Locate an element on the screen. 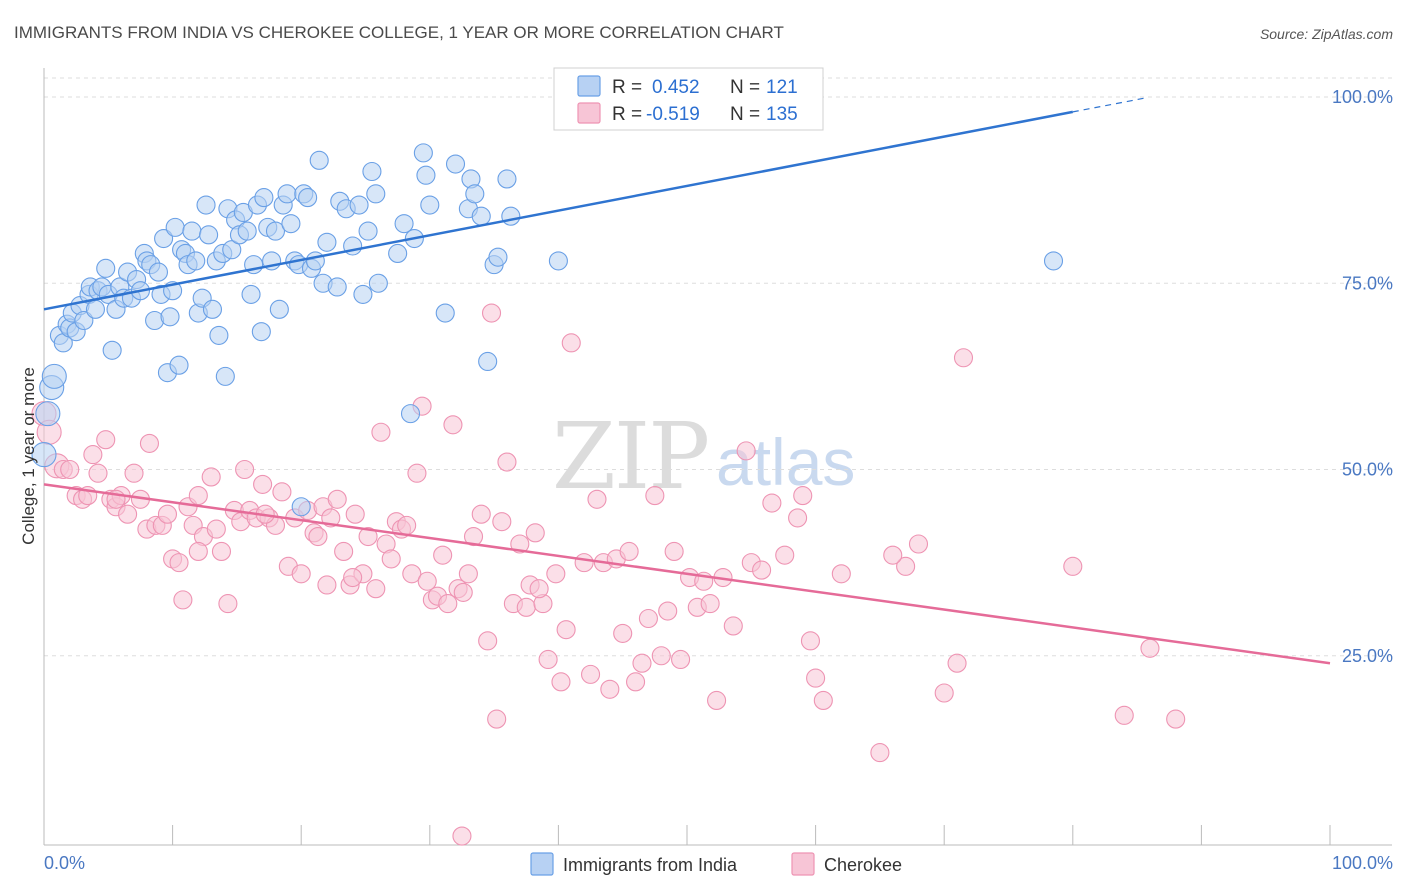 The height and width of the screenshot is (892, 1406). x-tick-label: 0.0% is located at coordinates (64, 863).